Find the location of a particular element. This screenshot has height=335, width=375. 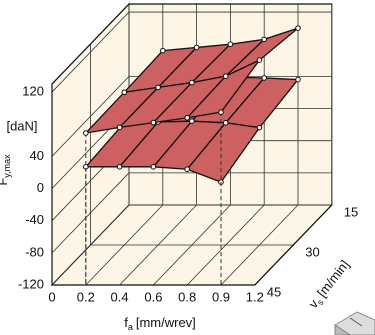

z-tick-label: -80 is located at coordinates (34, 251).